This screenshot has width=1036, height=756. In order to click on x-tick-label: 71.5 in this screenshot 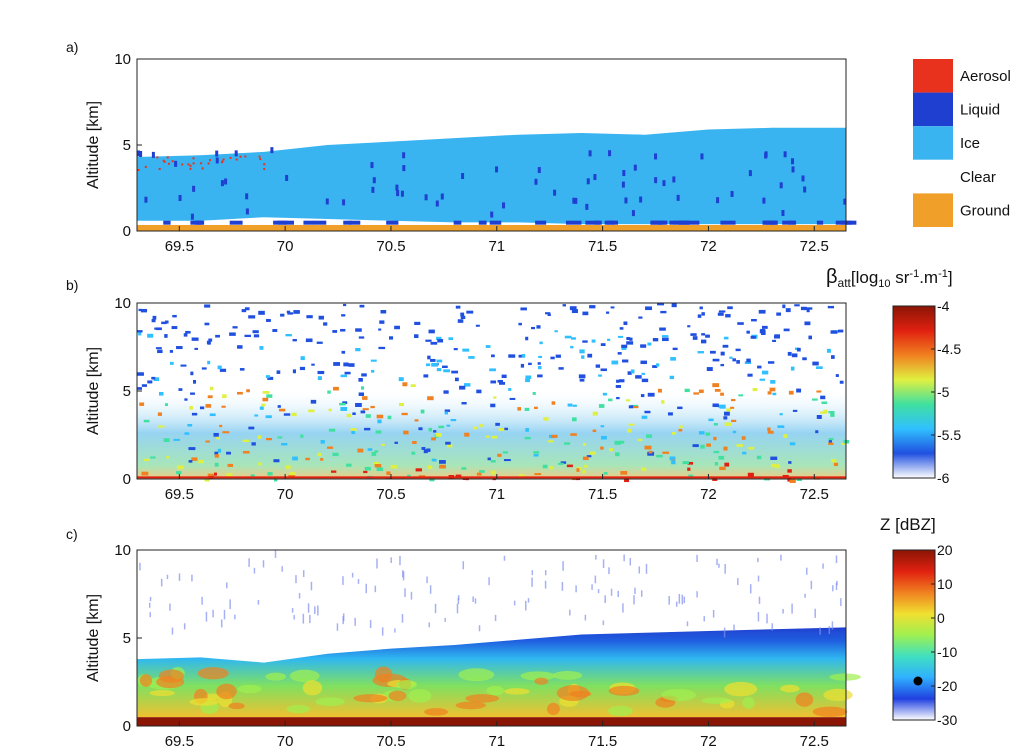, I will do `click(602, 741)`.